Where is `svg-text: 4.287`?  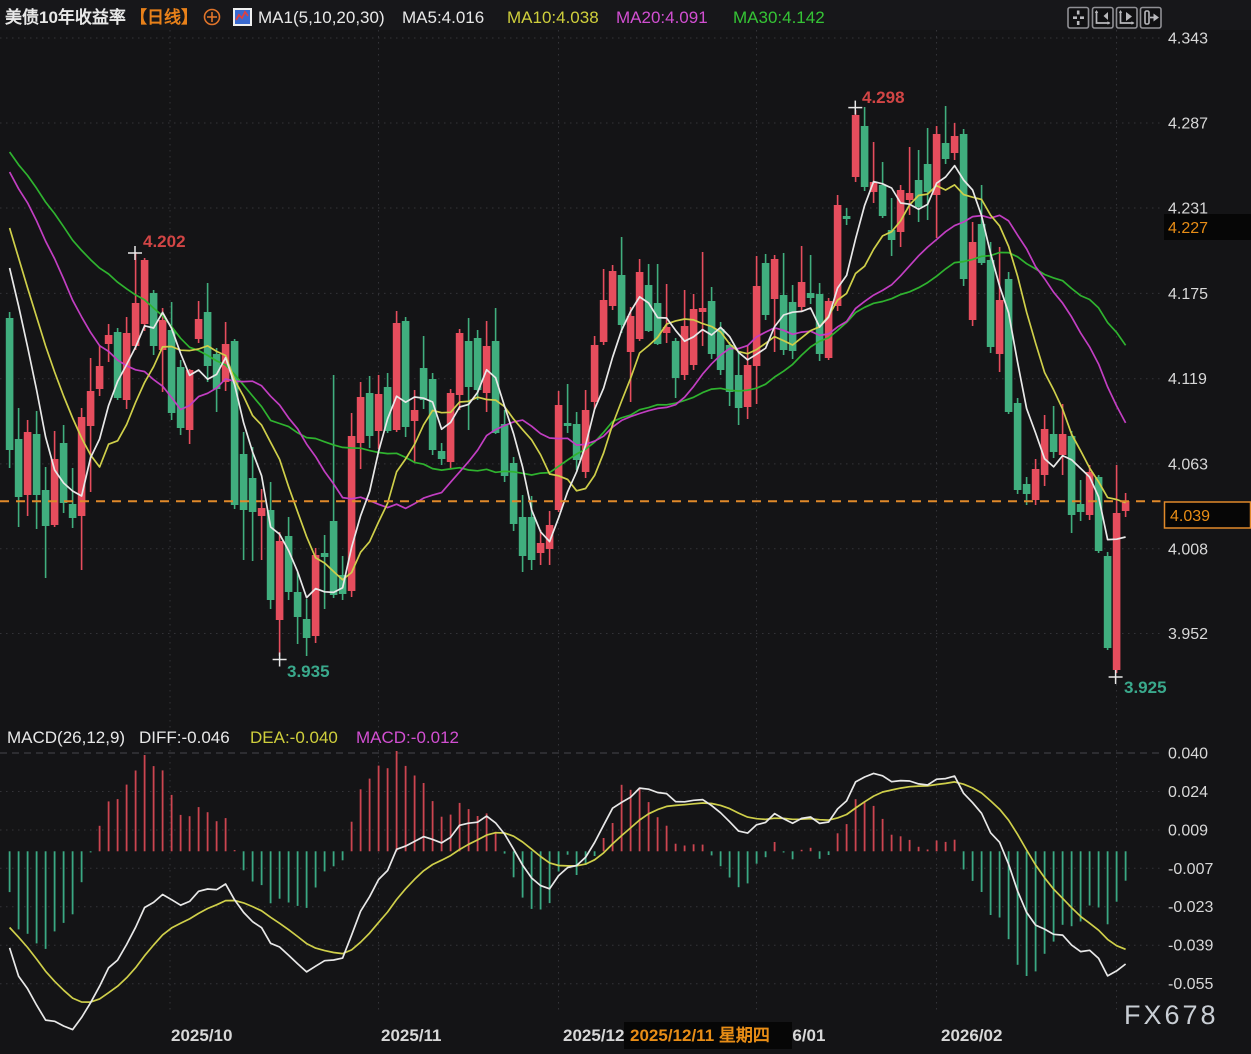 svg-text: 4.287 is located at coordinates (1188, 124).